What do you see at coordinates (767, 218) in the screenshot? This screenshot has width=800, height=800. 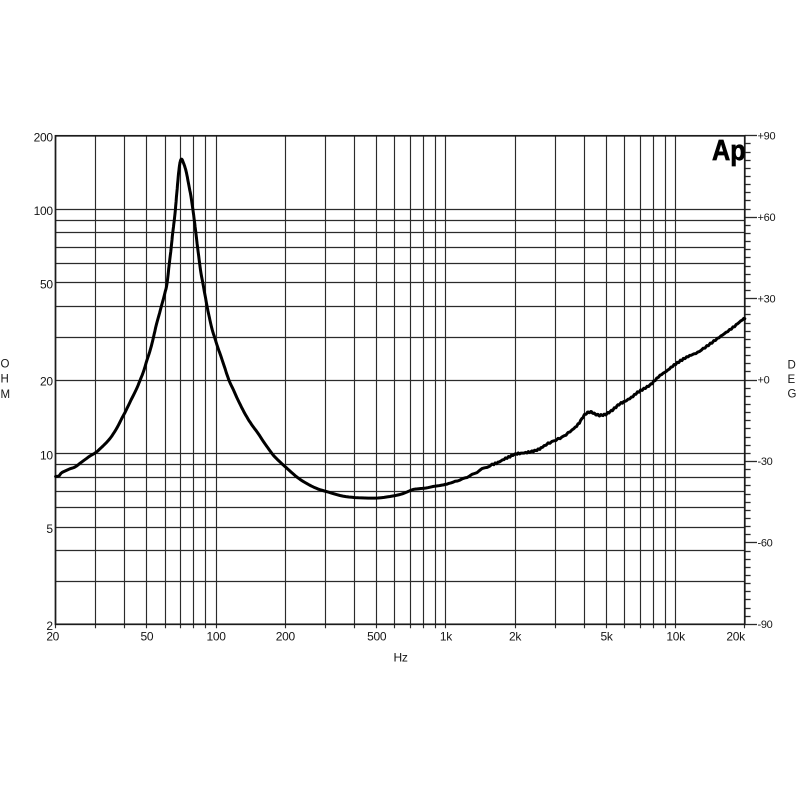 I see `svg-text: +60` at bounding box center [767, 218].